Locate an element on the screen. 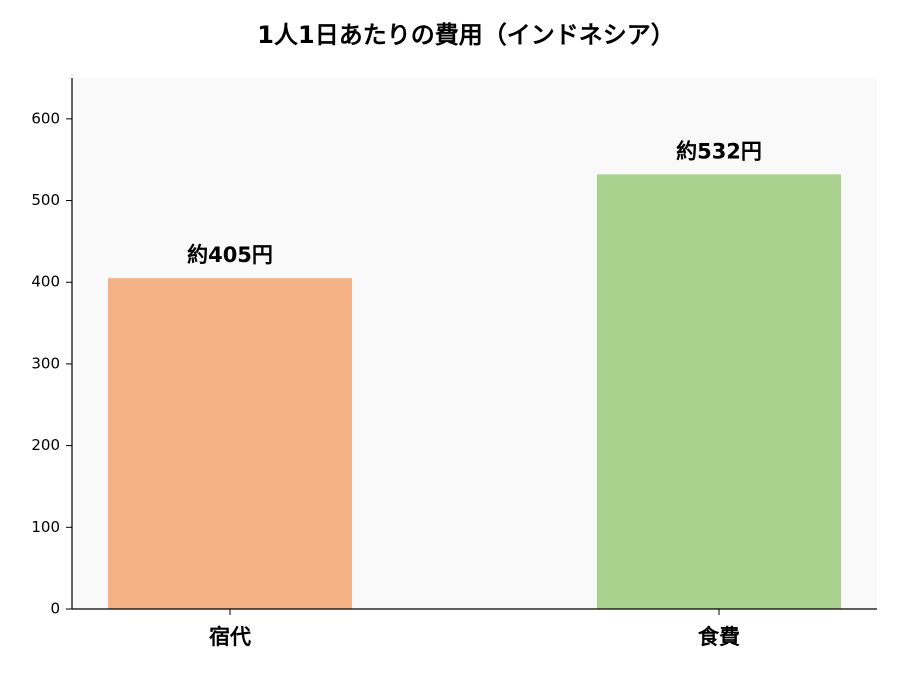  y-tick-label: 300 is located at coordinates (45, 363).